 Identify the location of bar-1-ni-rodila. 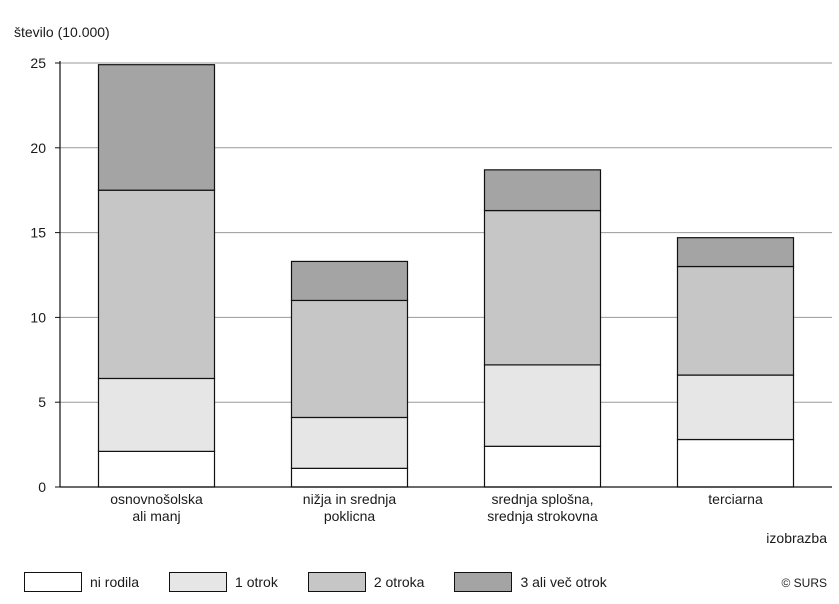
(156, 469).